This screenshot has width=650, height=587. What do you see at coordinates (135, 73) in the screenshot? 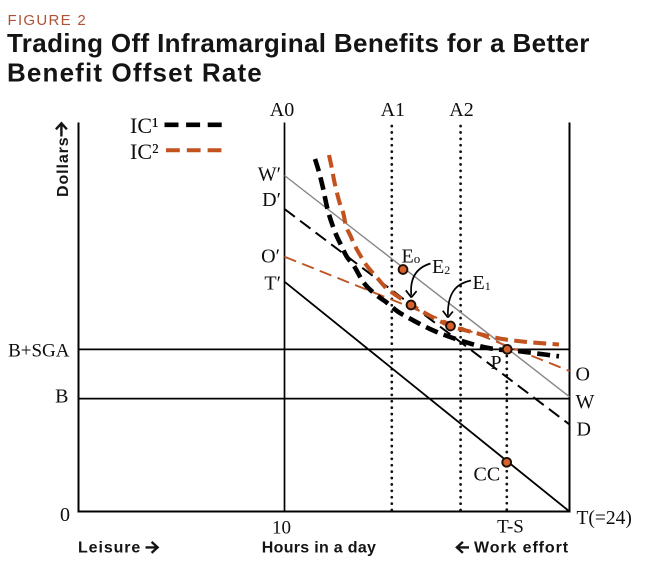
I see `svg-text: Benefit Offset Rate` at bounding box center [135, 73].